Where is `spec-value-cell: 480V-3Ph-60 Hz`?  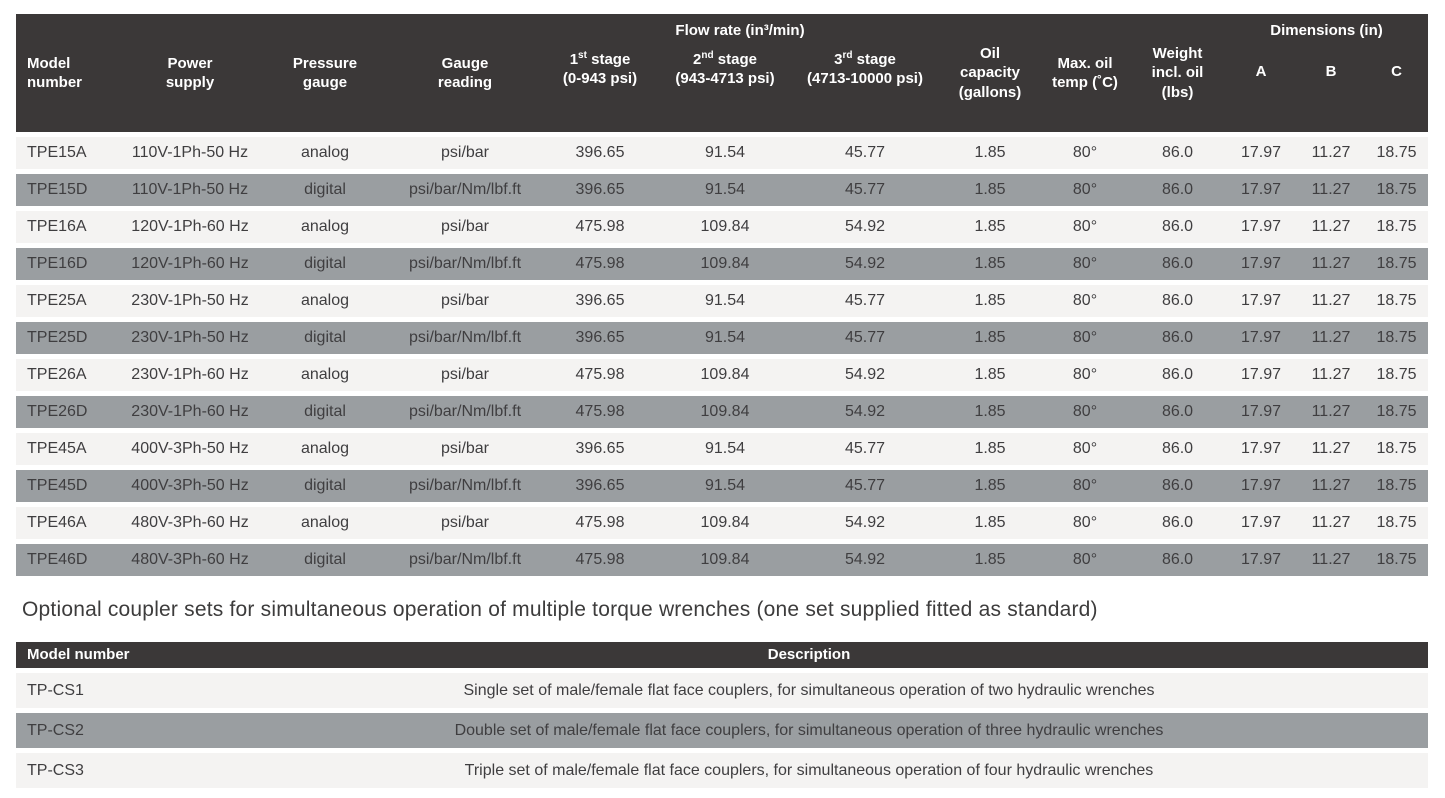 spec-value-cell: 480V-3Ph-60 Hz is located at coordinates (190, 522).